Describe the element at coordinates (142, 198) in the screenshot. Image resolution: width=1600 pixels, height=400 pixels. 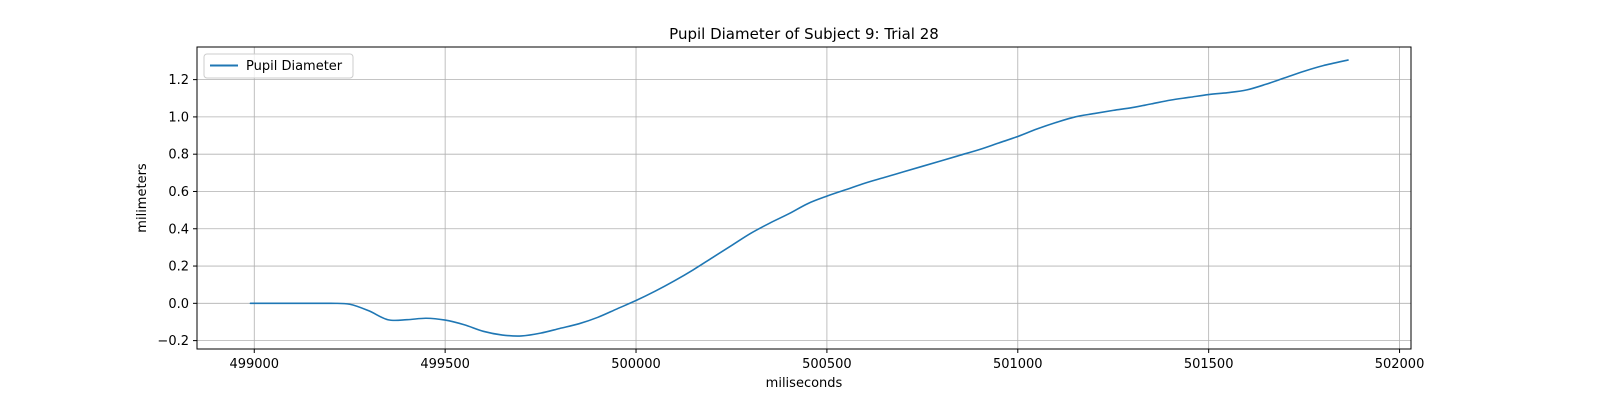
I see `y-axis-label: milimeters` at that location.